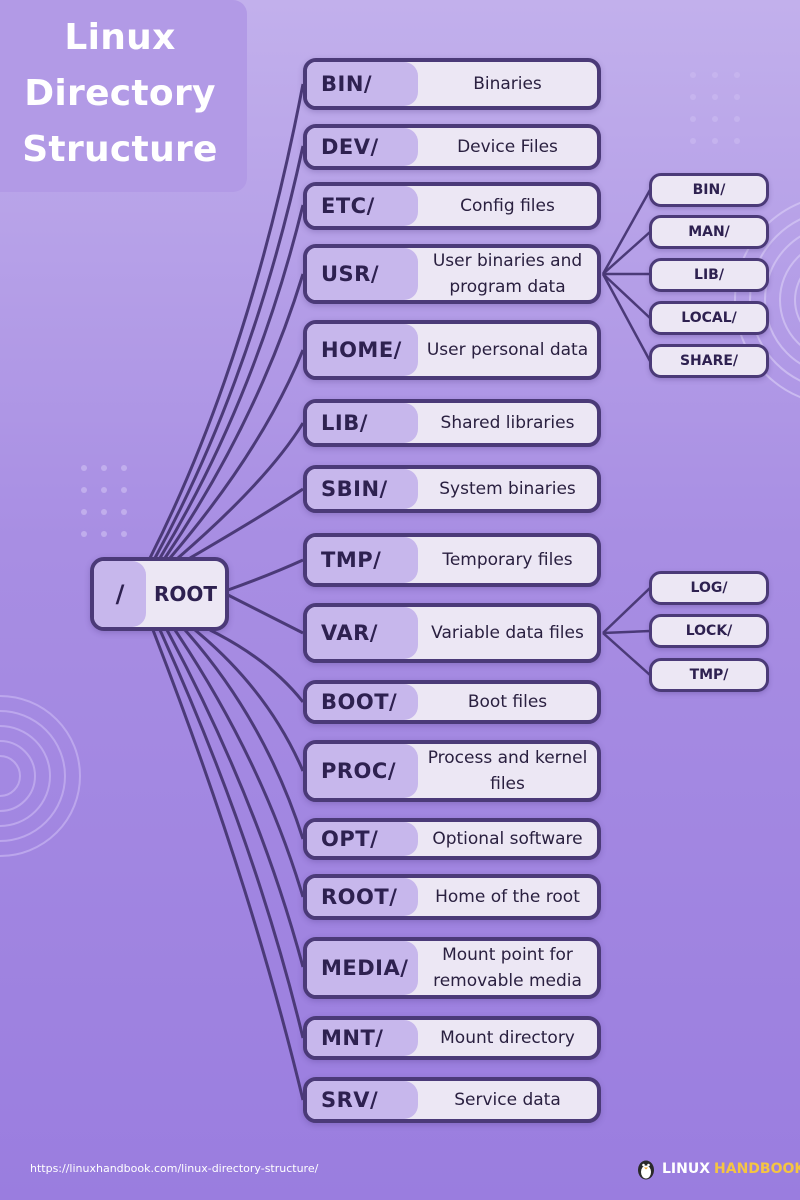  What do you see at coordinates (362, 560) in the screenshot?
I see `dir-name: TMP/` at bounding box center [362, 560].